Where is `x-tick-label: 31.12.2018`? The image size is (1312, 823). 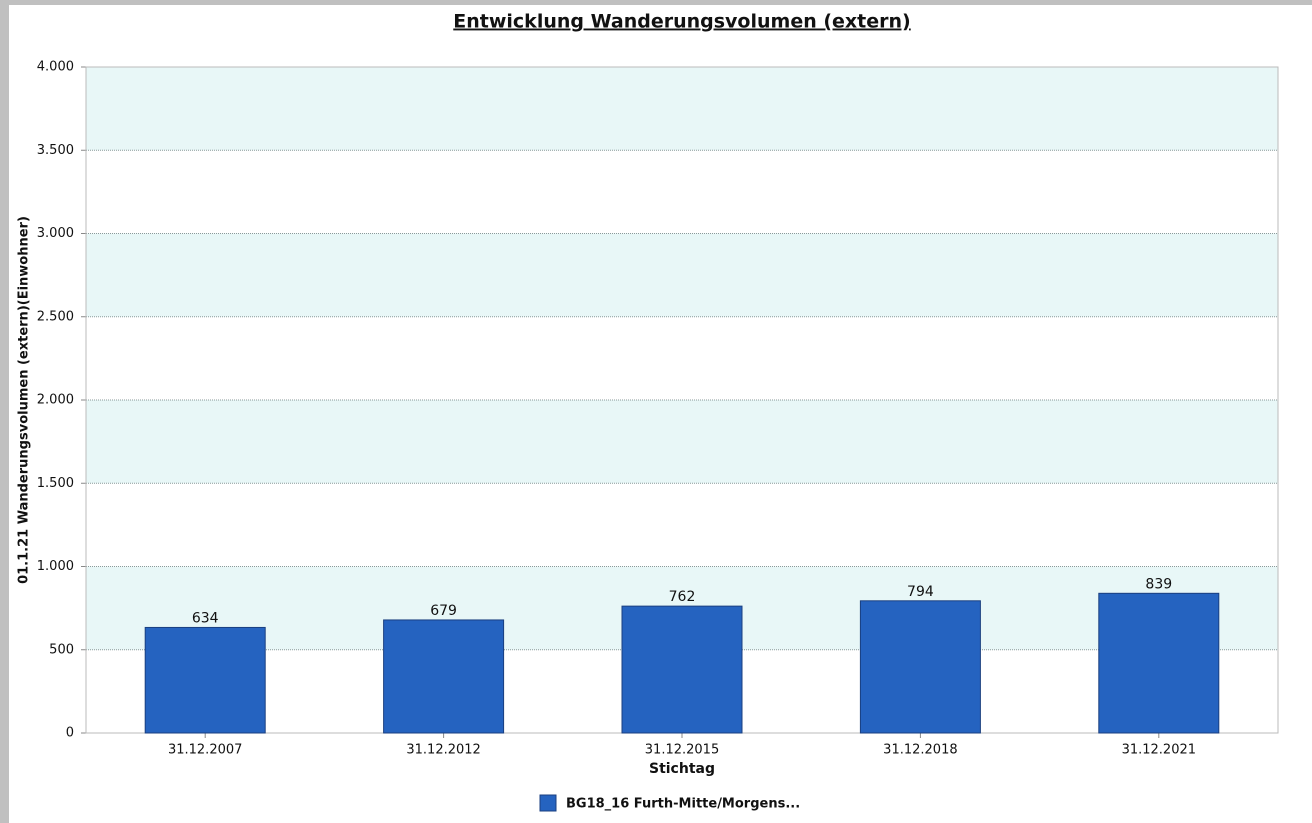
x-tick-label: 31.12.2018 is located at coordinates (920, 750).